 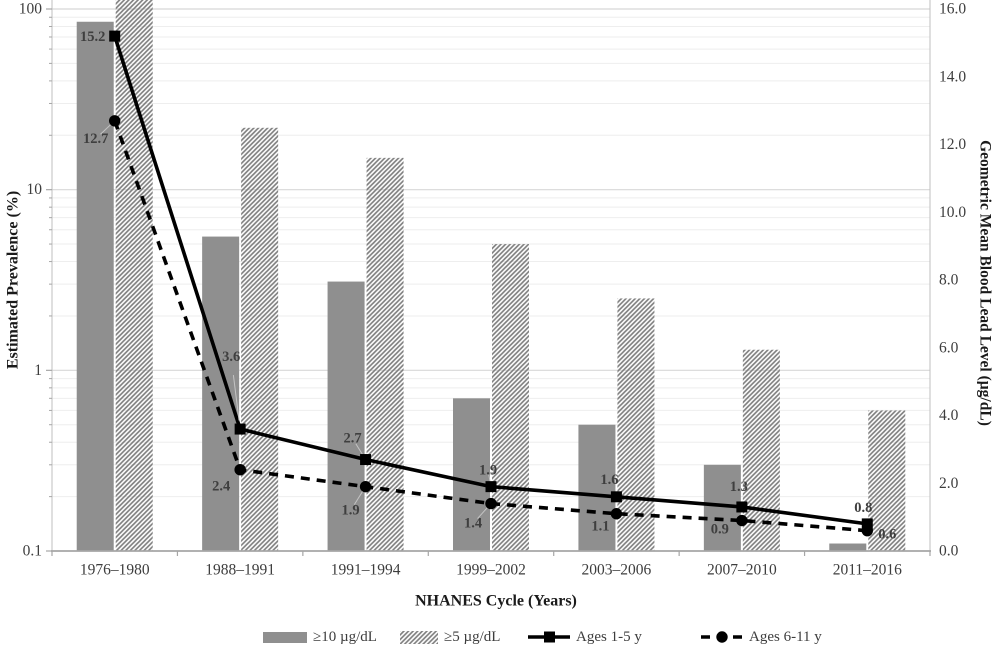 What do you see at coordinates (985, 283) in the screenshot?
I see `right-axis-title: Geometric Mean Blood Lead Level (µg/dL)` at bounding box center [985, 283].